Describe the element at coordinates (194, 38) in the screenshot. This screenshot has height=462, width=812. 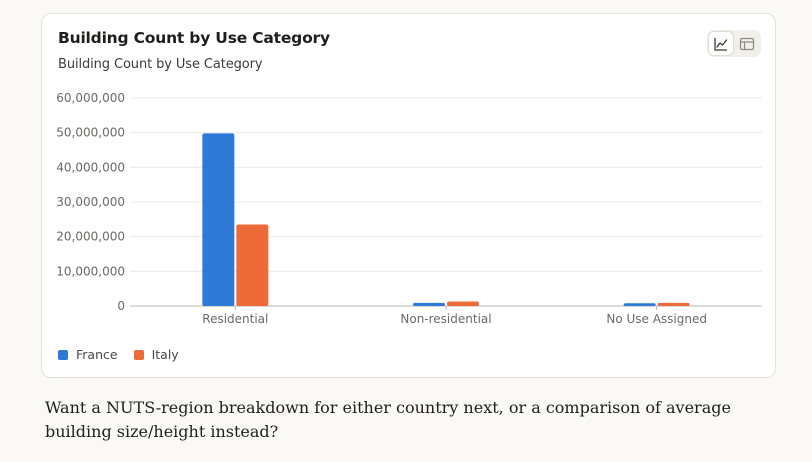
I see `chart-title: Building Count by Use Category` at that location.